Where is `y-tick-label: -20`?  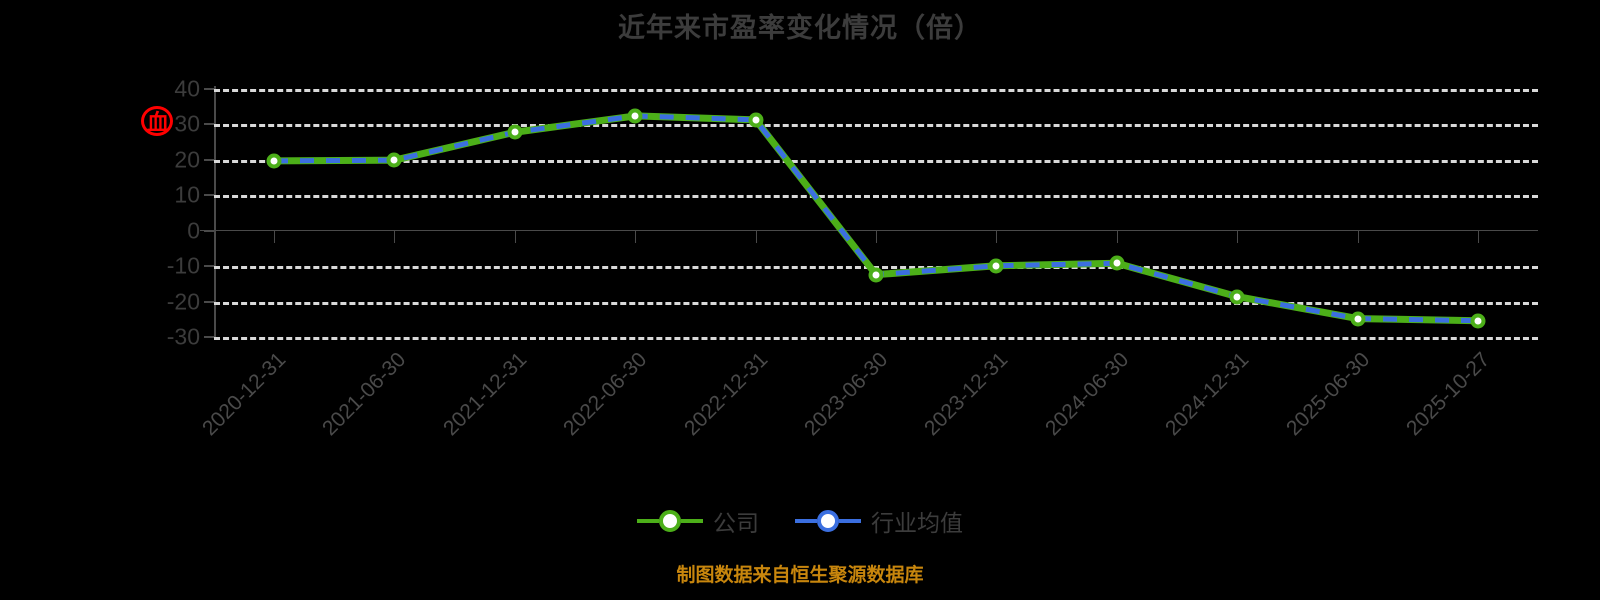 y-tick-label: -20 is located at coordinates (183, 301).